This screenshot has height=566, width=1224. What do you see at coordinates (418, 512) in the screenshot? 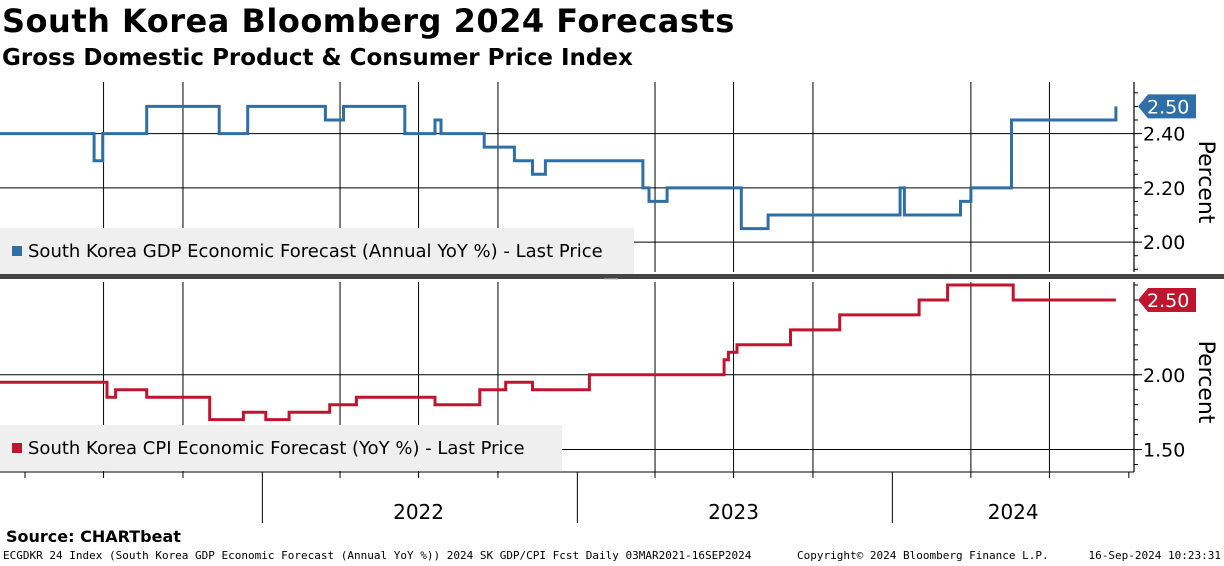
I see `x-tick-label: 2022` at bounding box center [418, 512].